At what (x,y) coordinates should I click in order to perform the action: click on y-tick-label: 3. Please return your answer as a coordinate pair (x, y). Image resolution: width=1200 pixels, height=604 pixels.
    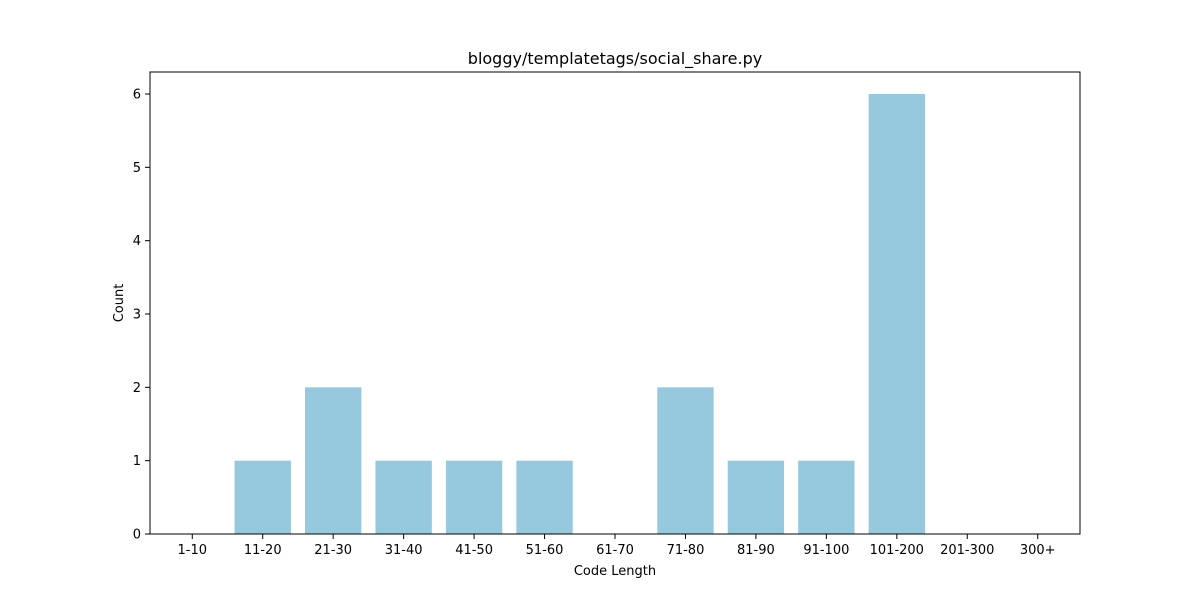
    Looking at the image, I should click on (137, 315).